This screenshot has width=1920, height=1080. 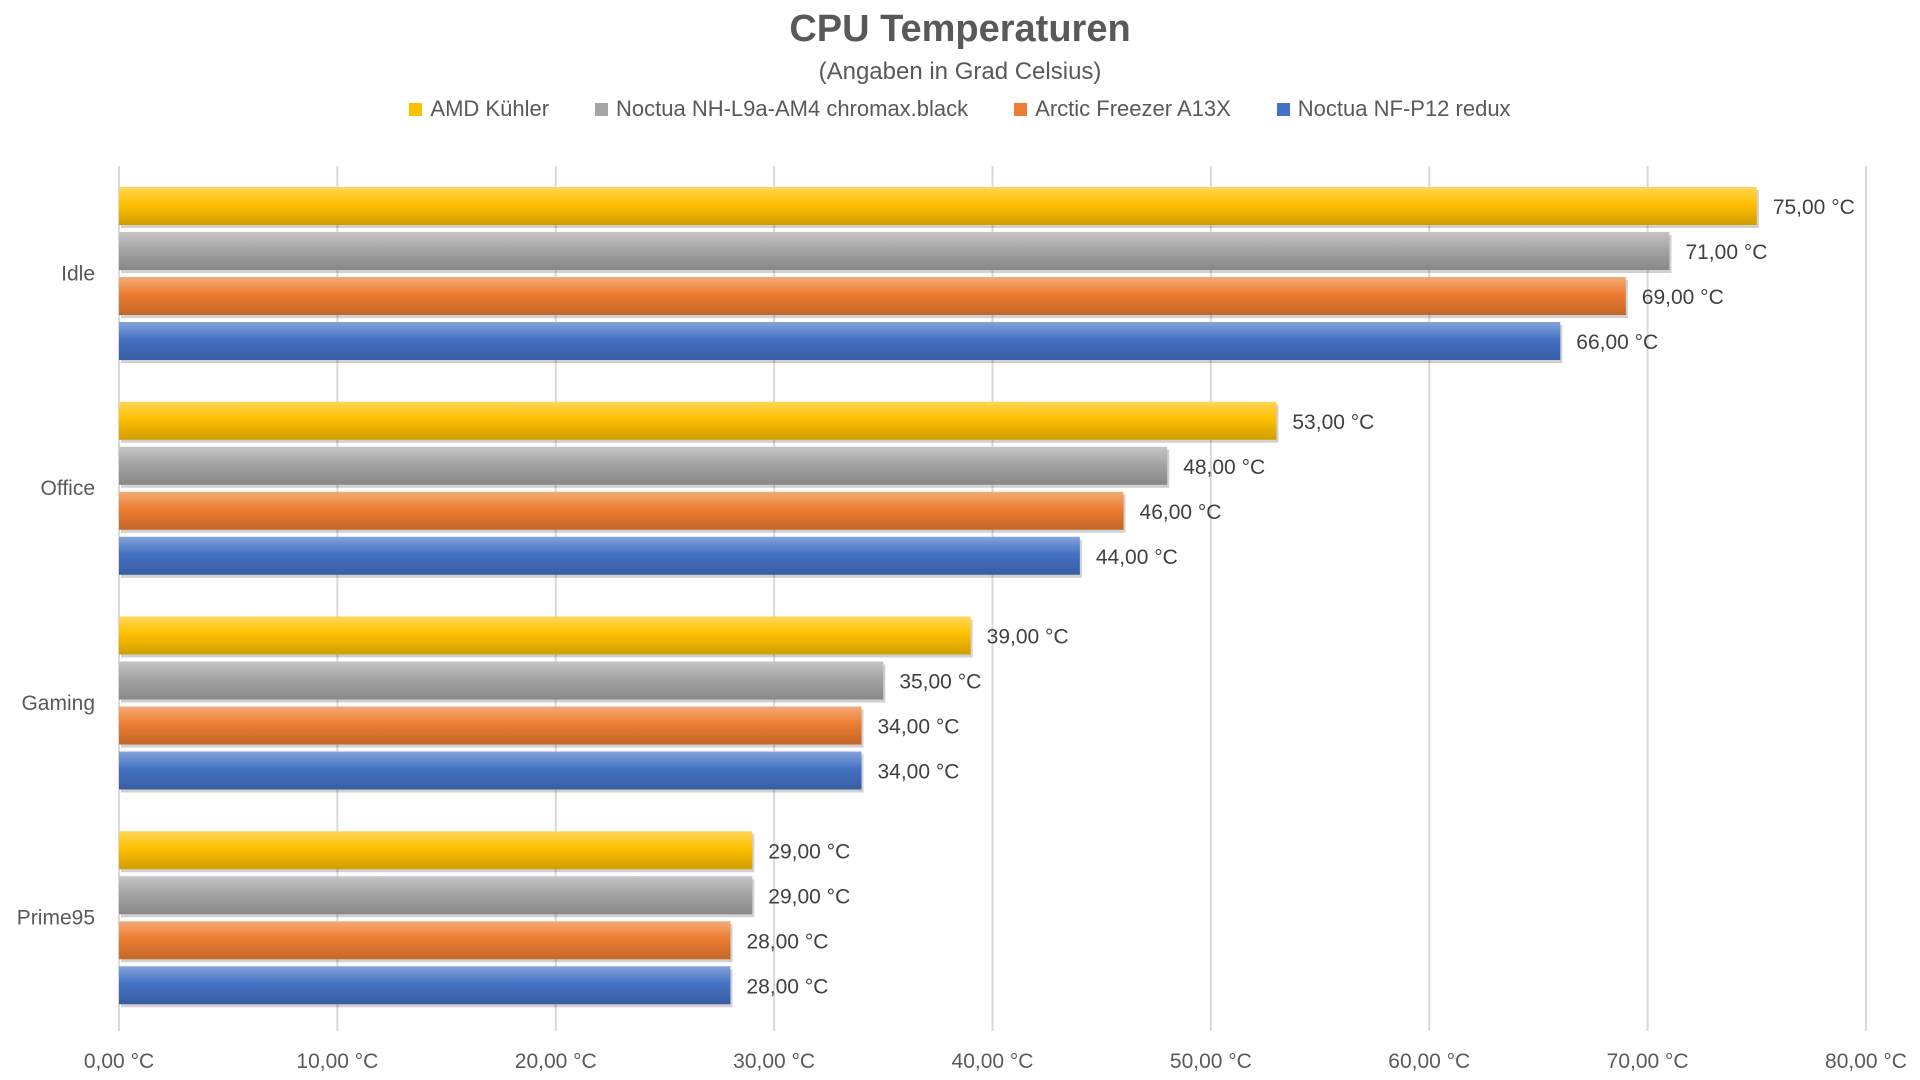 I want to click on x-tick-label: 40,00 °C, so click(x=993, y=1061).